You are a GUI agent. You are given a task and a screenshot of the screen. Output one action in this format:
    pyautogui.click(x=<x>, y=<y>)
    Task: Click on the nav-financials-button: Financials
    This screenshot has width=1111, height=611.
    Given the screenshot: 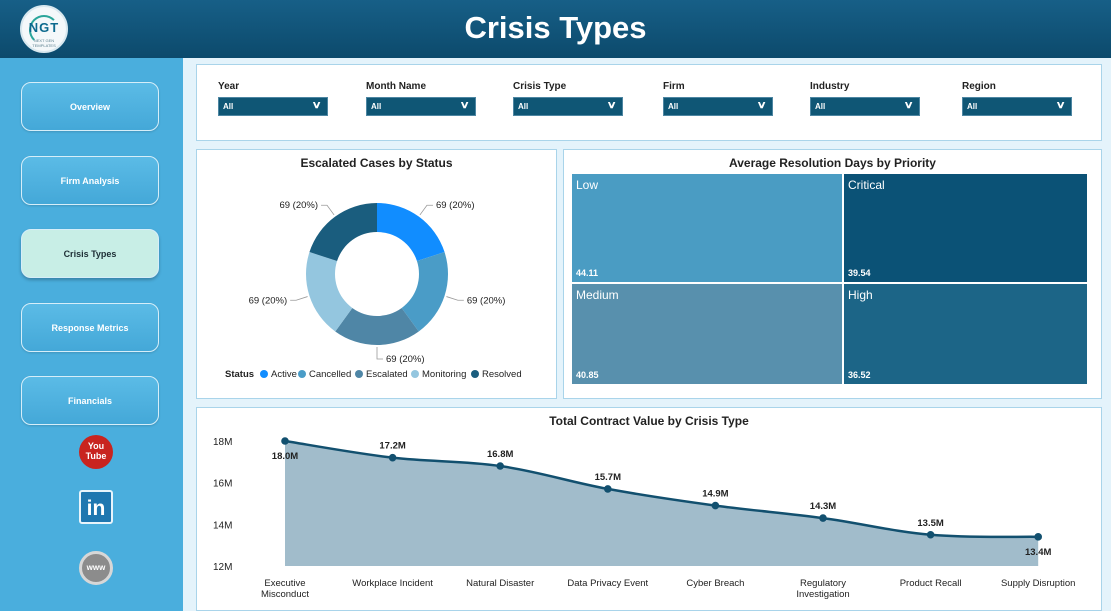 What is the action you would take?
    pyautogui.click(x=90, y=400)
    